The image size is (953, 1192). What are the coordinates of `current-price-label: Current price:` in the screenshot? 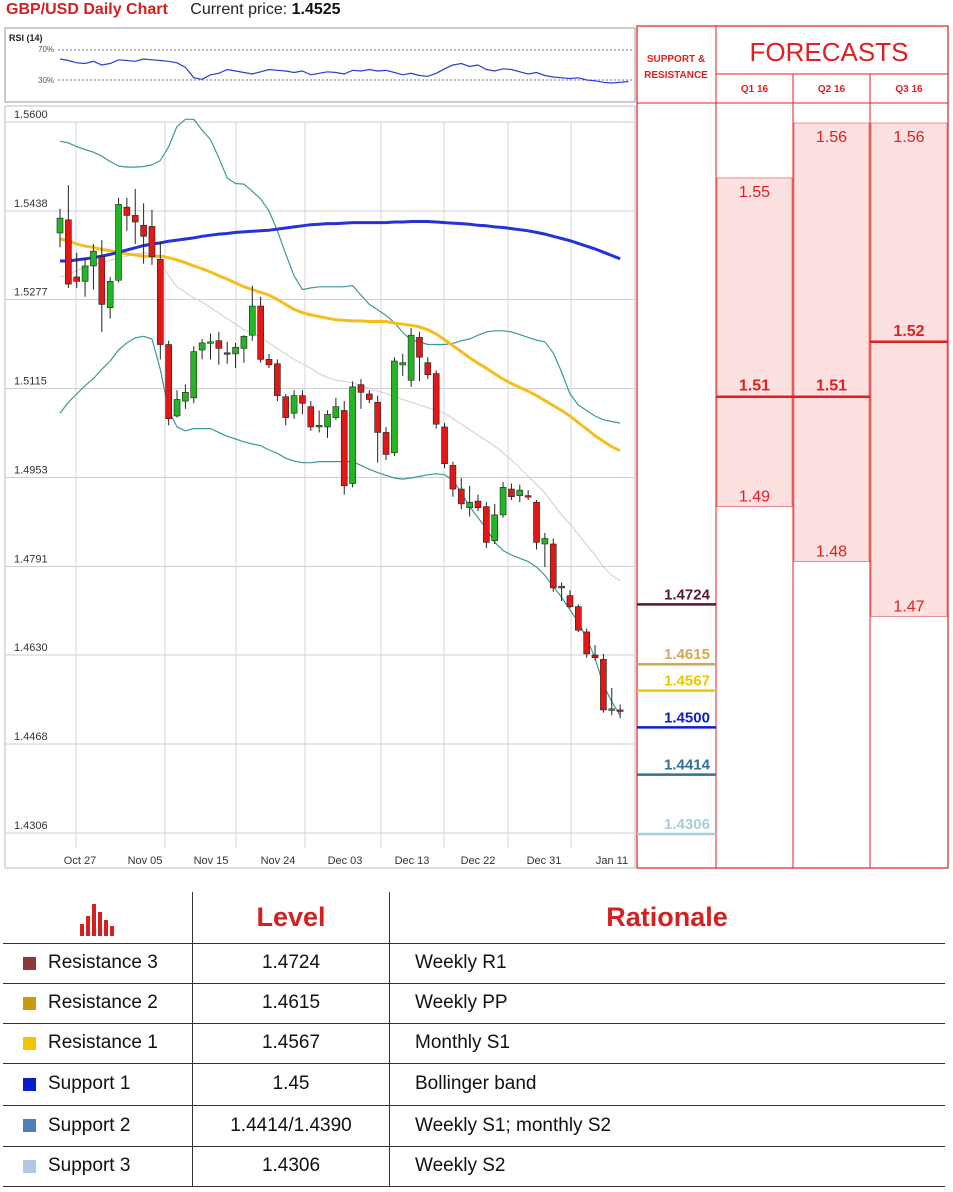 It's located at (239, 9).